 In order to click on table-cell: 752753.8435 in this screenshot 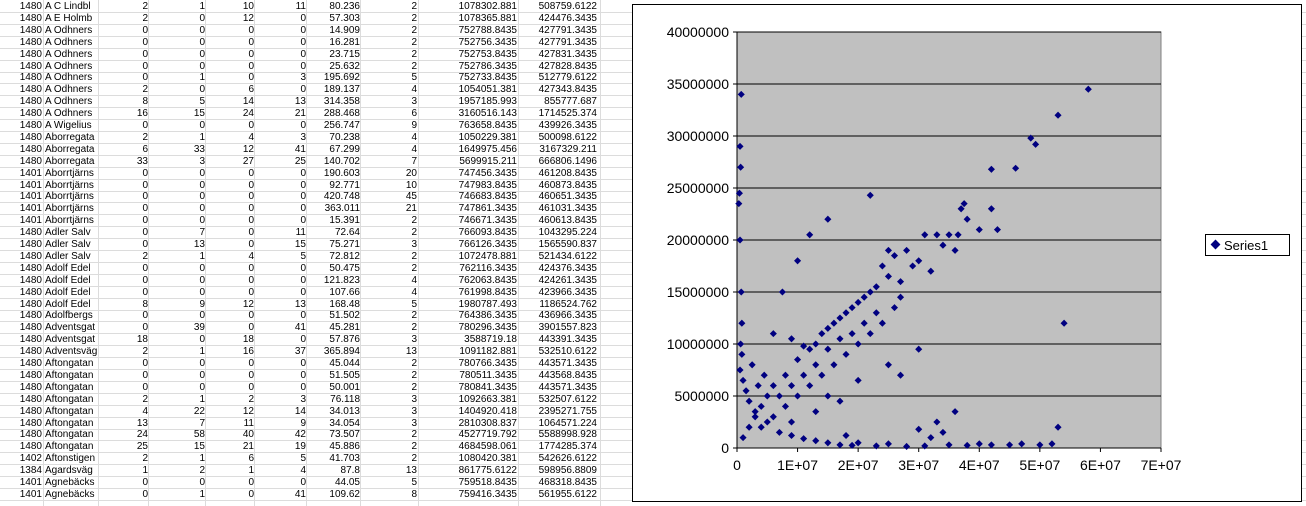, I will do `click(487, 54)`.